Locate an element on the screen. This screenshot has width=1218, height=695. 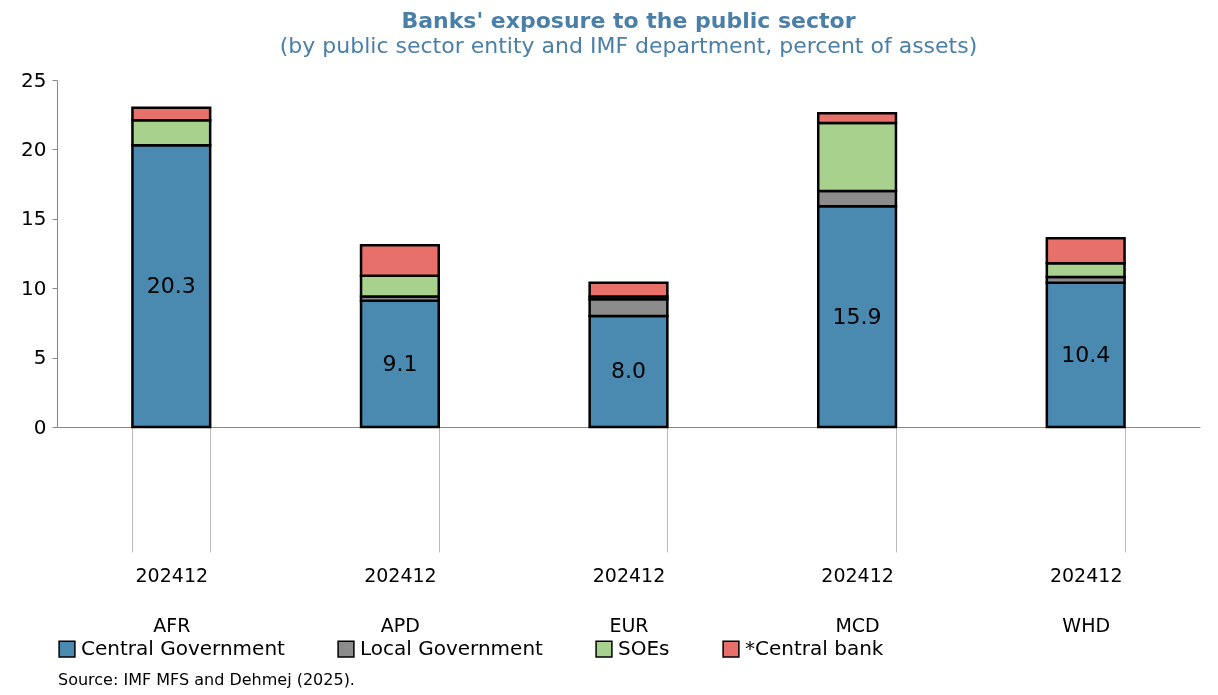
category-label: 202412 EUR is located at coordinates (629, 599).